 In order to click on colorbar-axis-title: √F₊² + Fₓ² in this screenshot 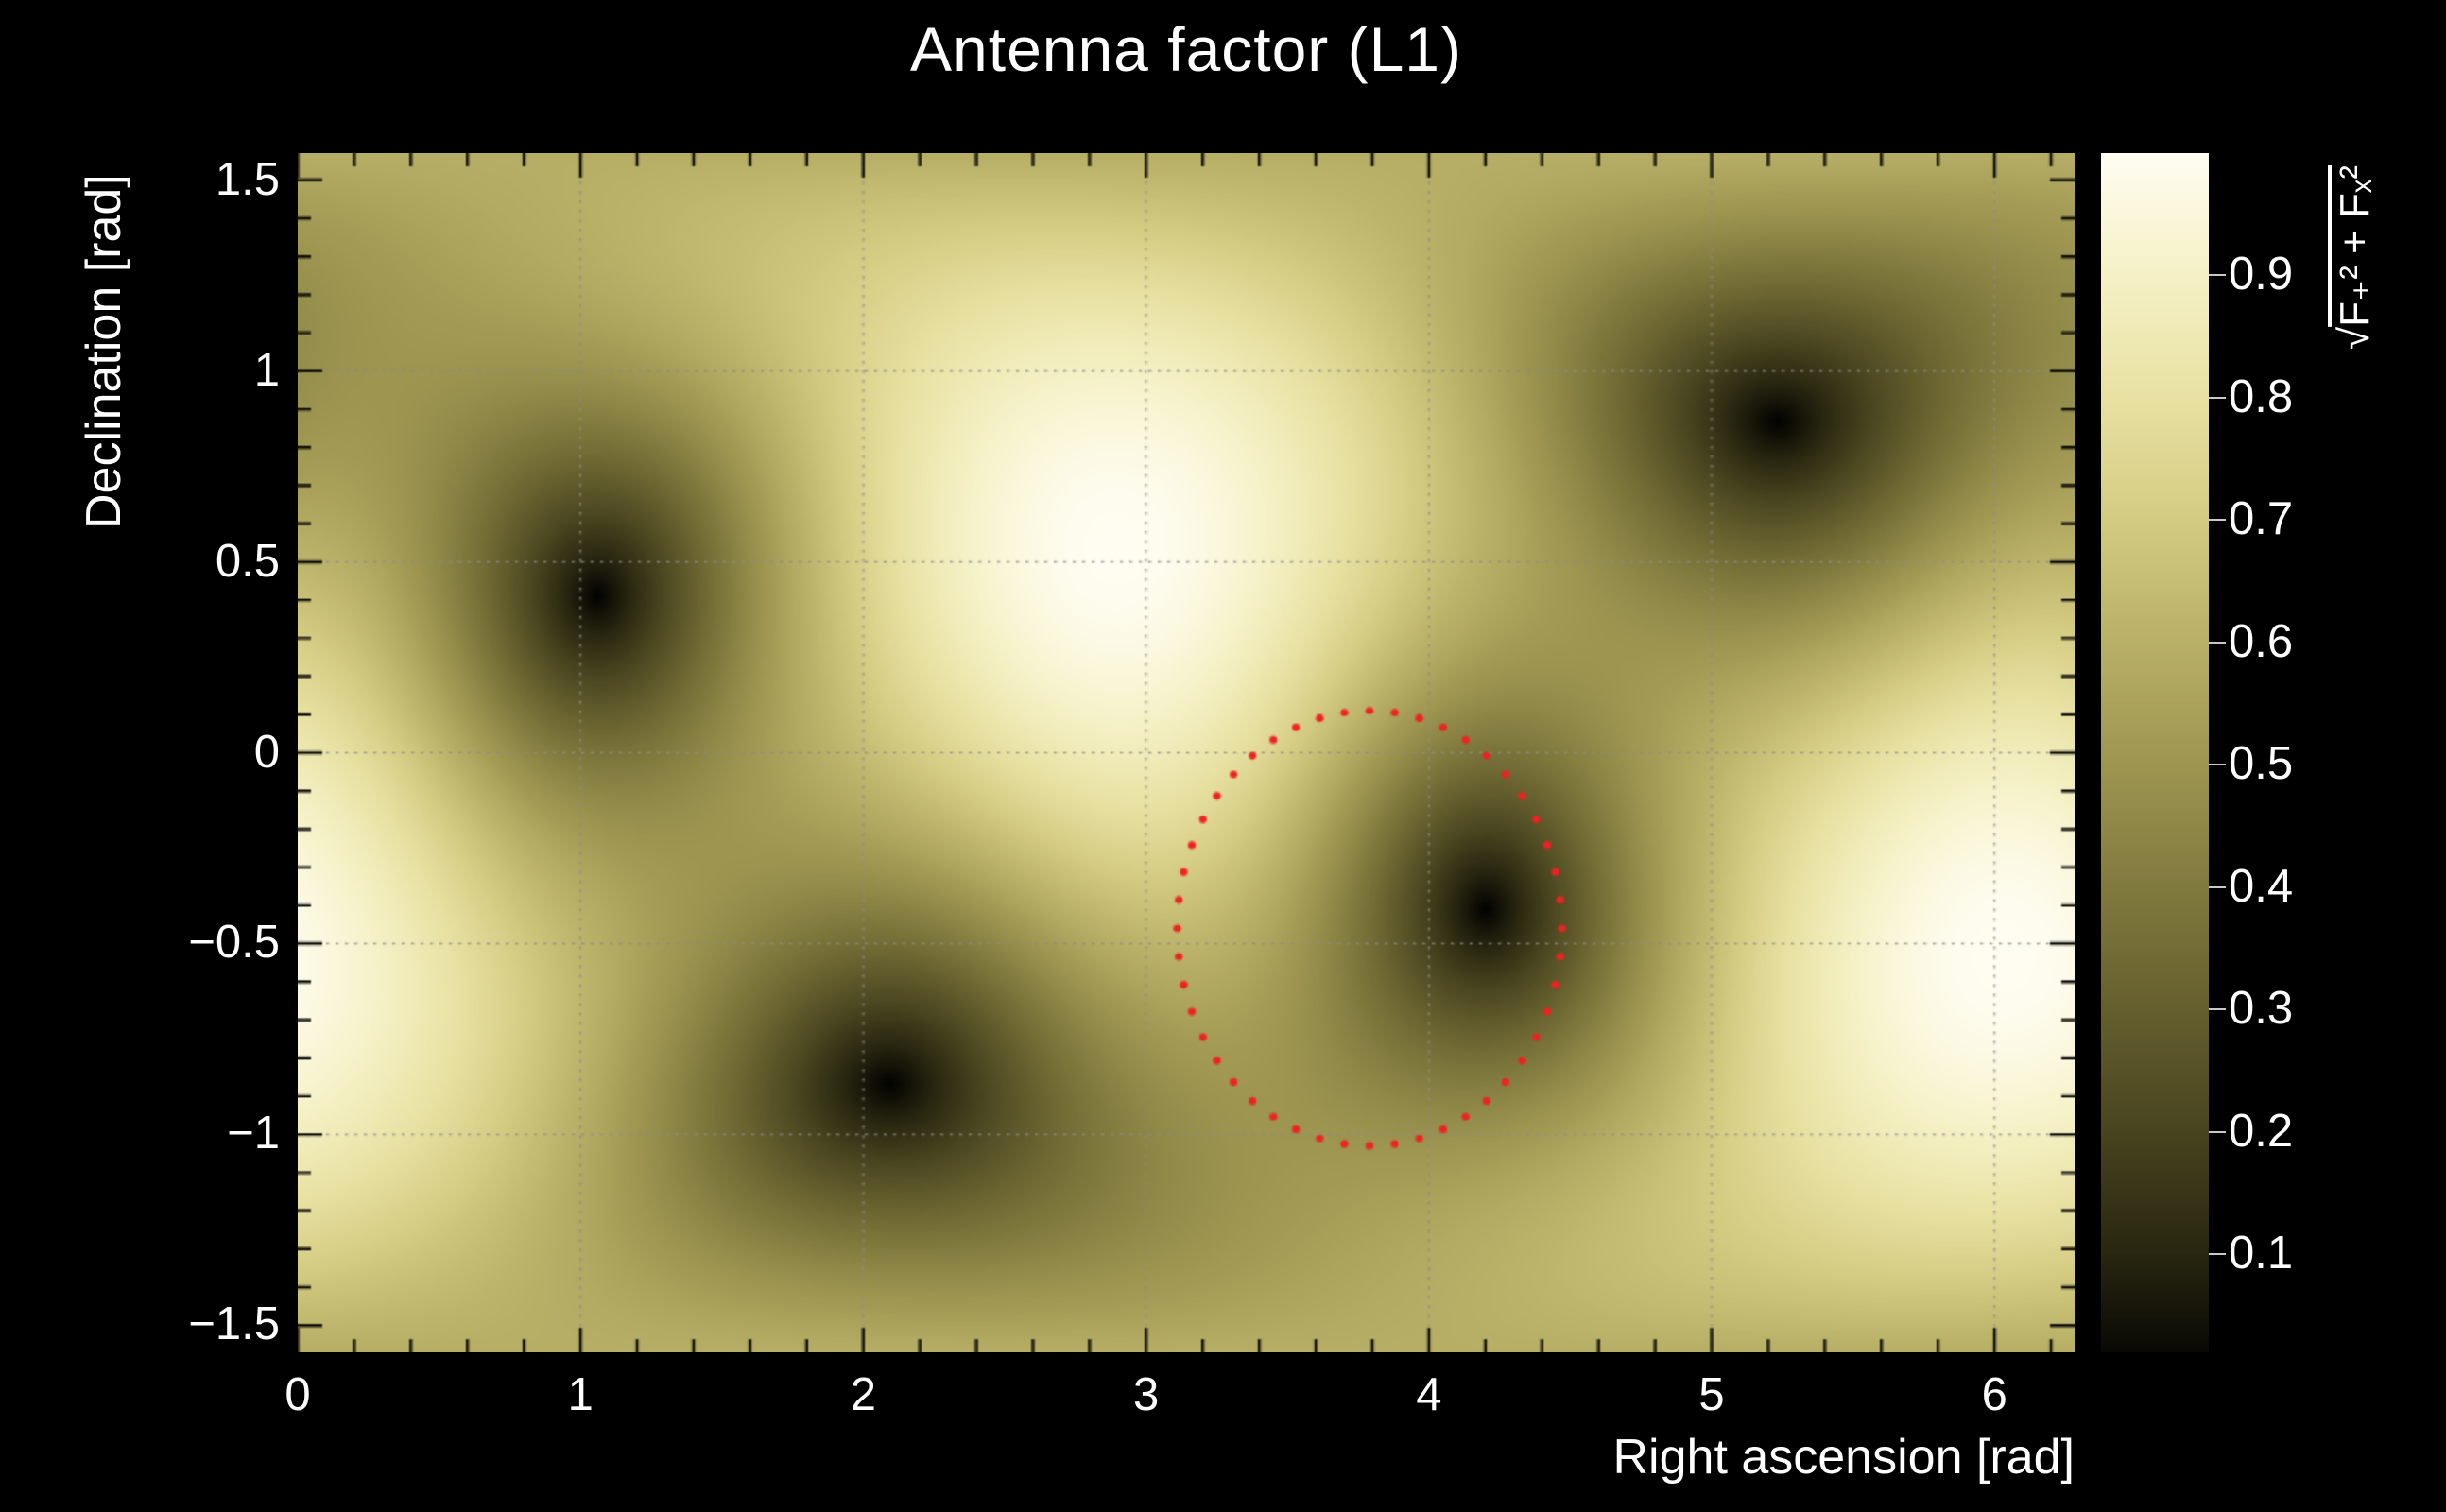, I will do `click(2355, 257)`.